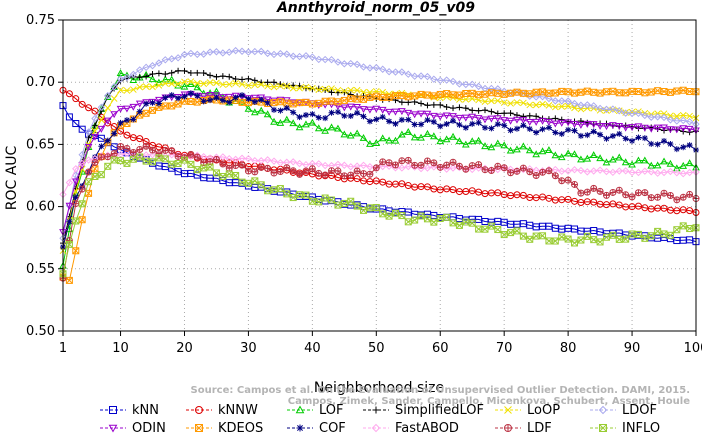 This screenshot has width=702, height=434. I want to click on legend-label: LoOP, so click(543, 410).